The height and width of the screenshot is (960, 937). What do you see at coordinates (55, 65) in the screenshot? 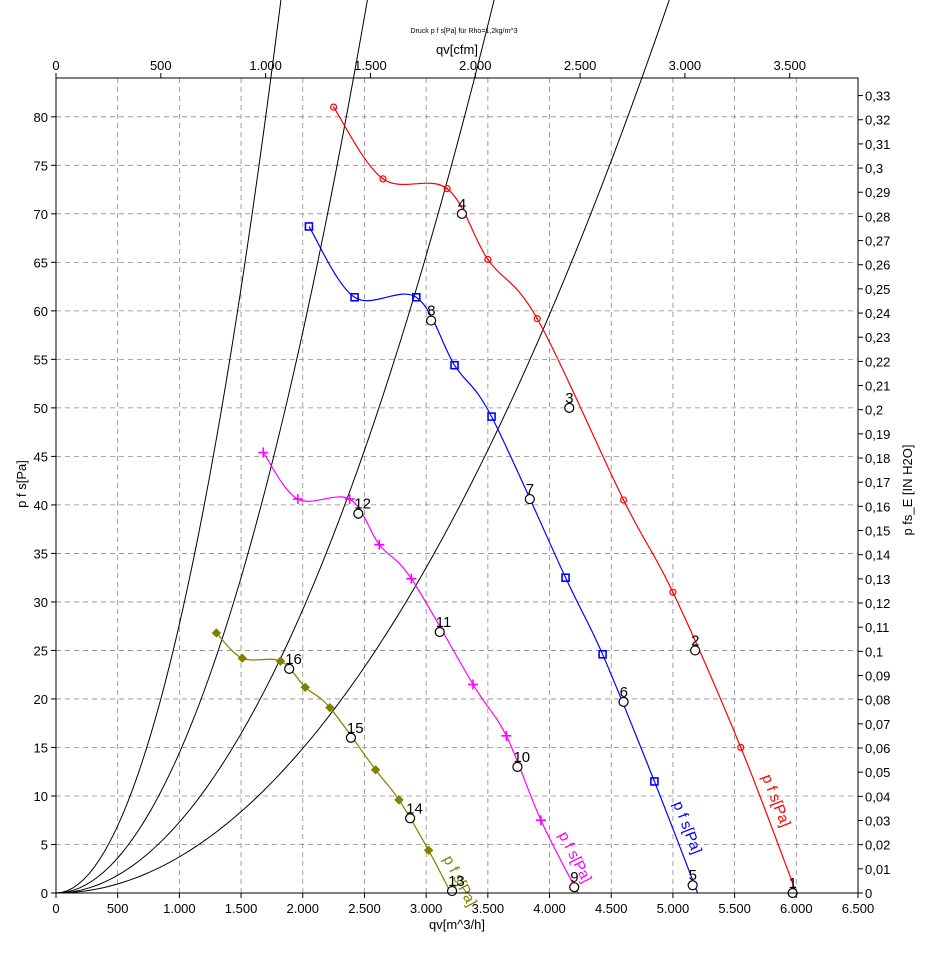
I see `x2-tick-label: 0` at bounding box center [55, 65].